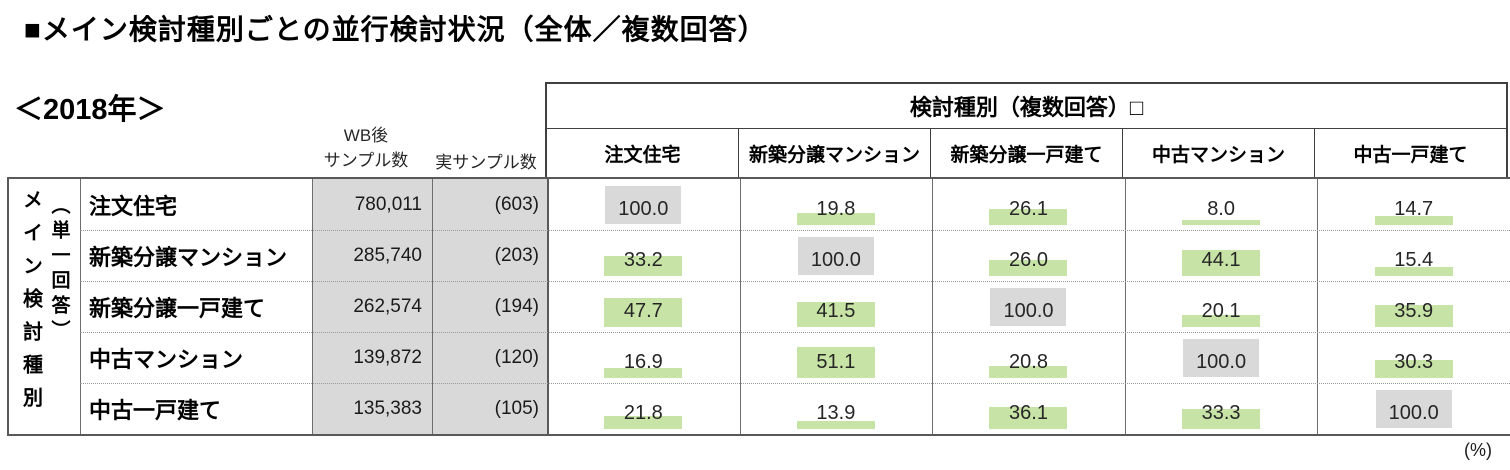 Image resolution: width=1510 pixels, height=470 pixels. I want to click on data-cell-2-0: 47.7, so click(643, 306).